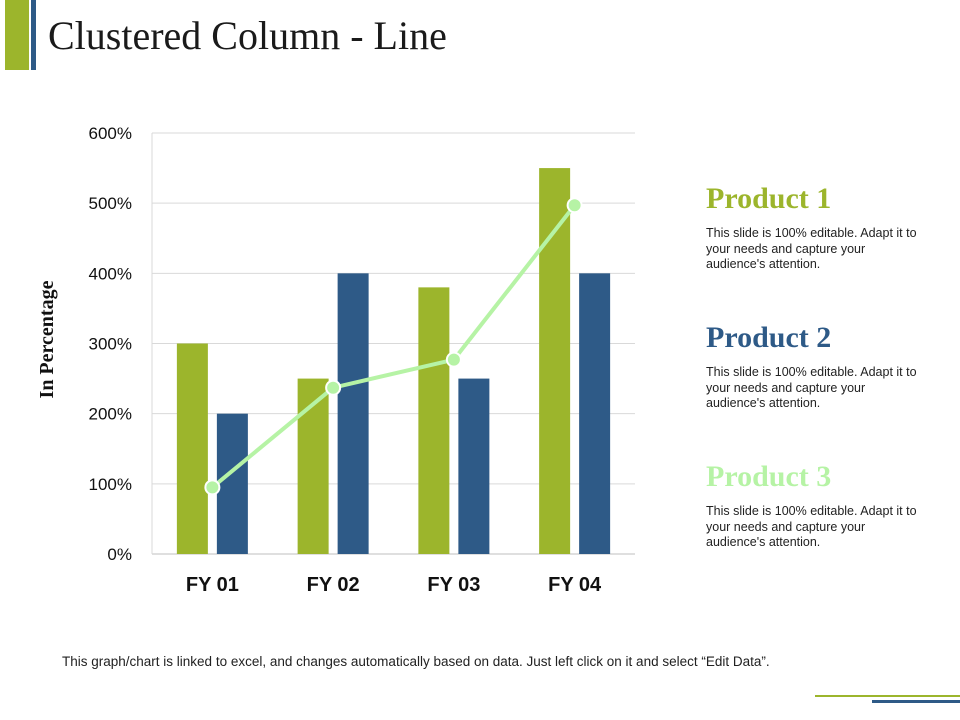  I want to click on corner-accent-blue, so click(916, 701).